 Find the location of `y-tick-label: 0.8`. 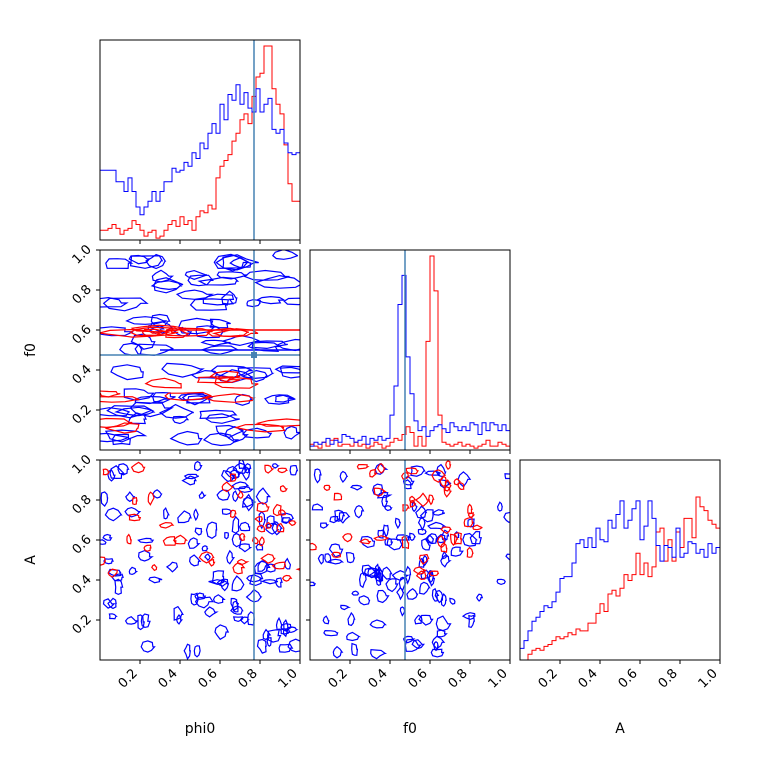

y-tick-label: 0.8 is located at coordinates (82, 294).